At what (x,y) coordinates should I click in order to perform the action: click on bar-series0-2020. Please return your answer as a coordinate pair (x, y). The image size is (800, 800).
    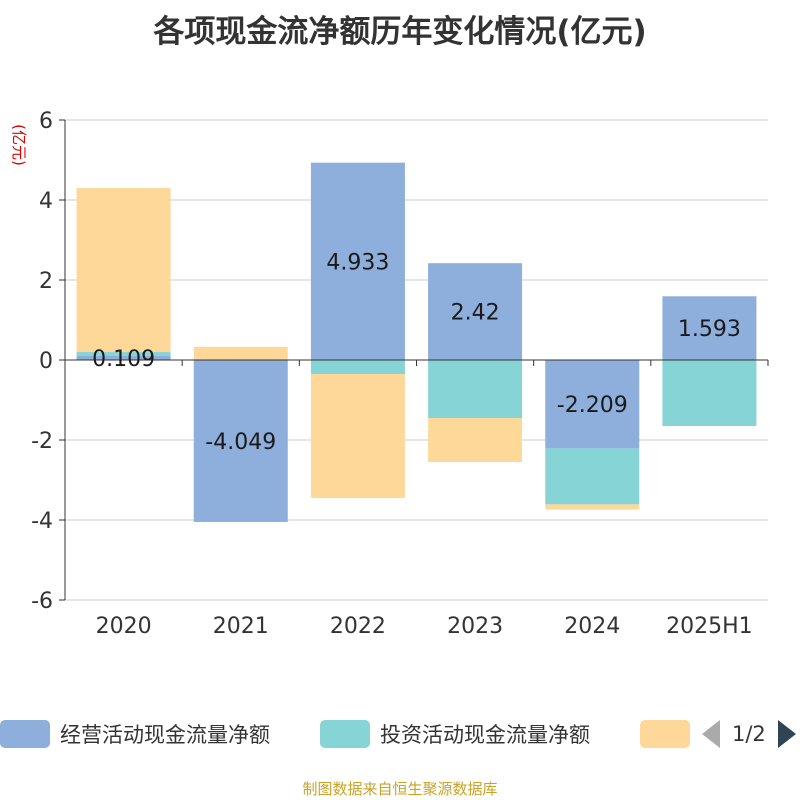
    Looking at the image, I should click on (123, 357).